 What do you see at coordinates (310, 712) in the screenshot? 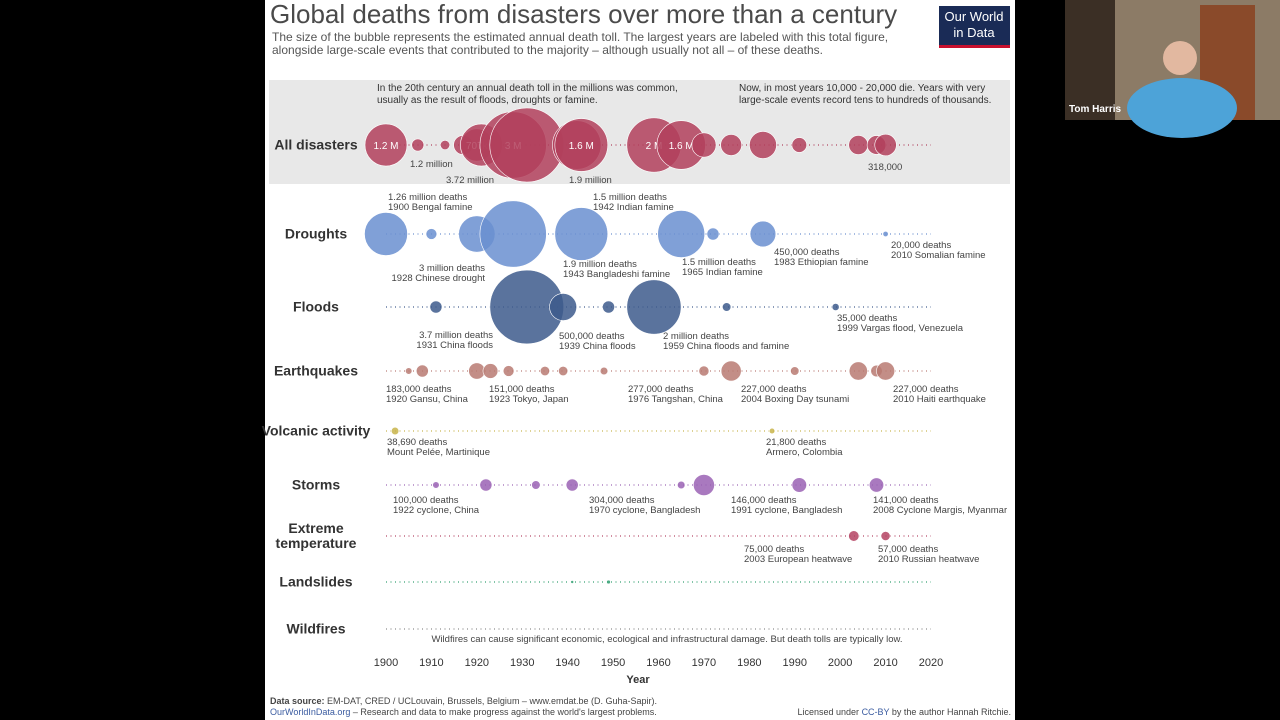
I see `site-link: OurWorldInData.org` at bounding box center [310, 712].